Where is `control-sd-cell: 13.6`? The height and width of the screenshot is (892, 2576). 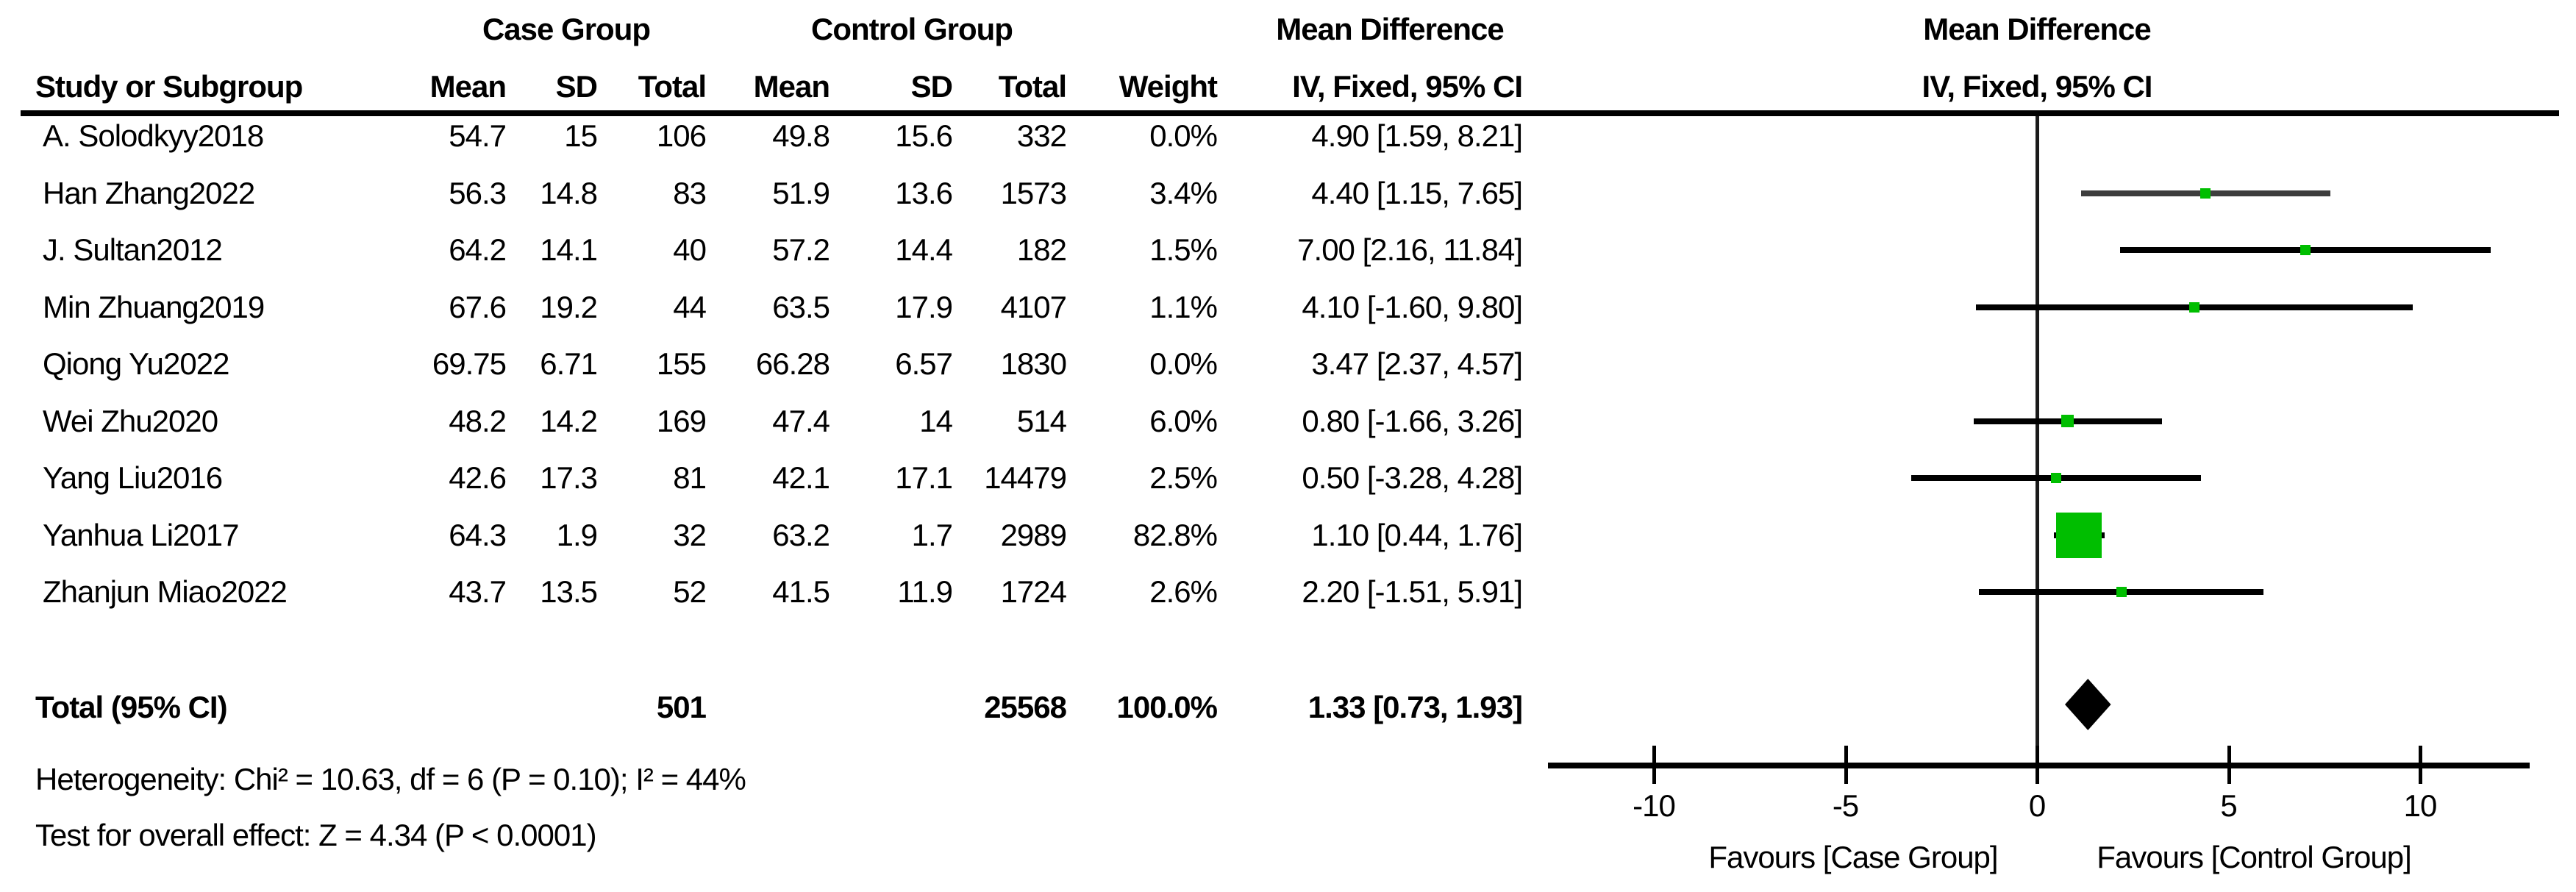
control-sd-cell: 13.6 is located at coordinates (924, 192).